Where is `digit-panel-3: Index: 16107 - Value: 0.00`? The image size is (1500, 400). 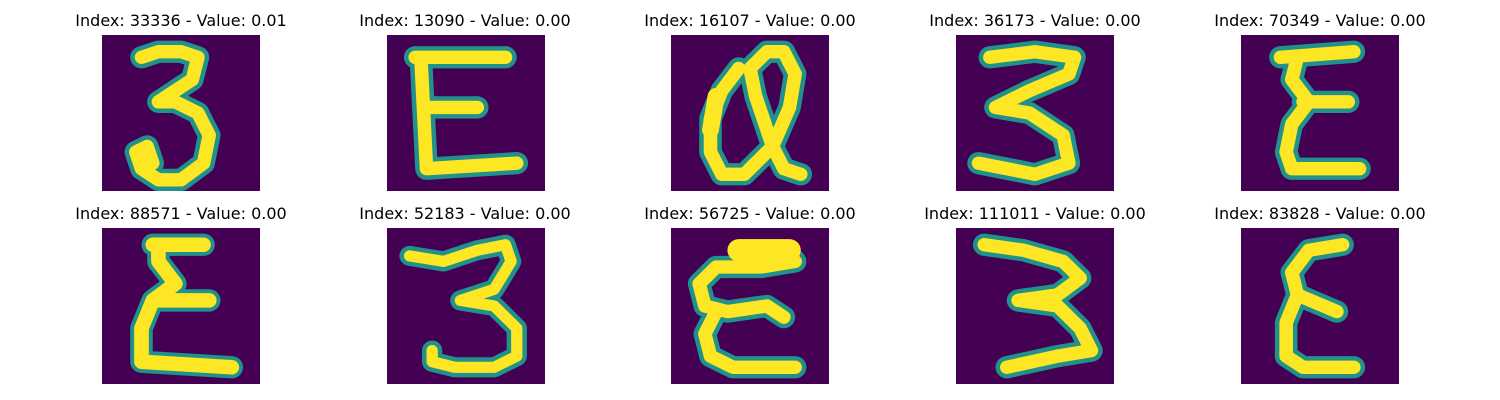
digit-panel-3: Index: 16107 - Value: 0.00 is located at coordinates (750, 95).